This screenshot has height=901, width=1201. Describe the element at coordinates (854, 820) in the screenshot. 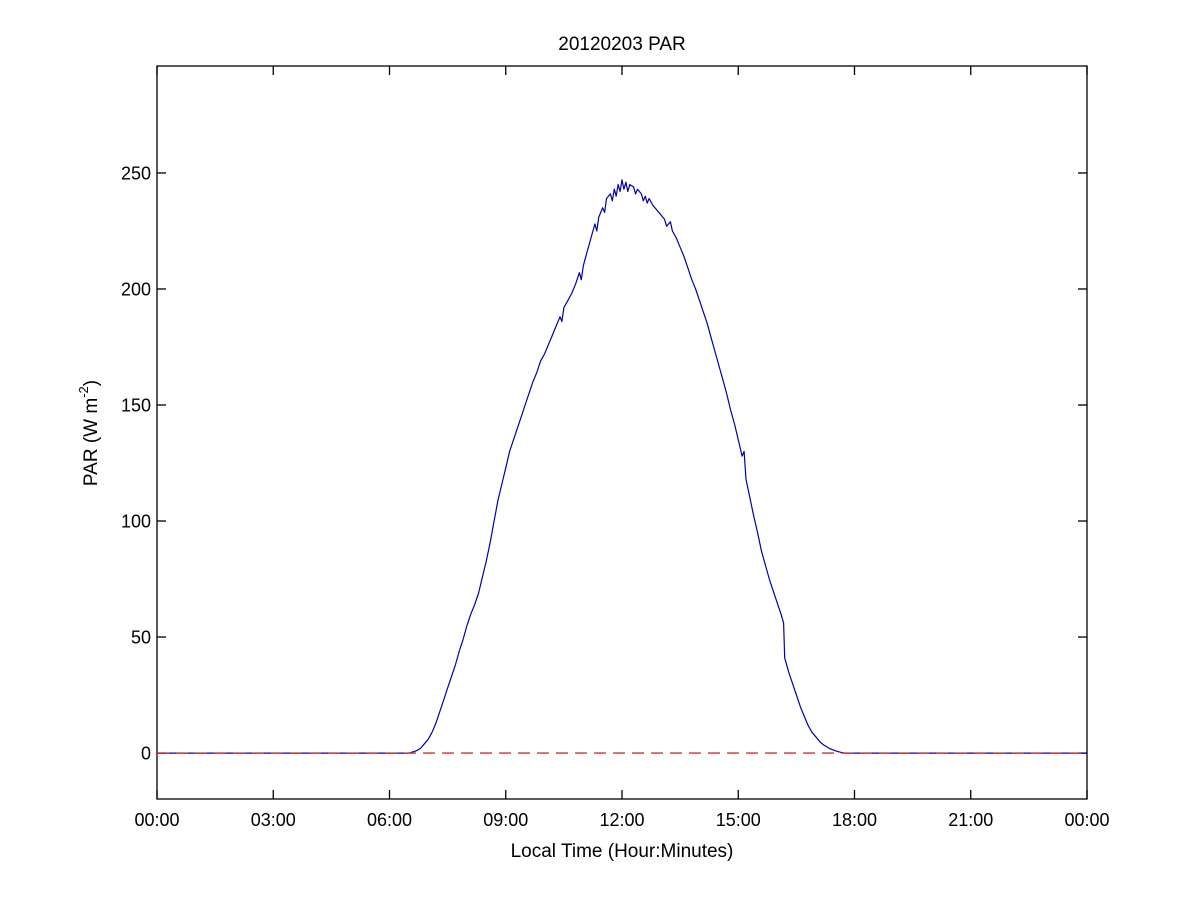

I see `x-tick-label: 18:00` at that location.